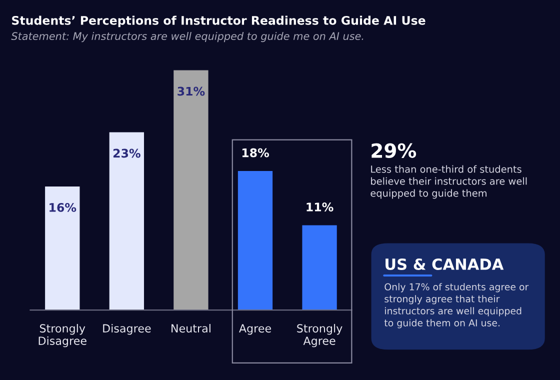  Describe the element at coordinates (219, 22) in the screenshot. I see `chart-title: Students’ Perceptions of Instructor Readiness to Guide AI Use` at that location.